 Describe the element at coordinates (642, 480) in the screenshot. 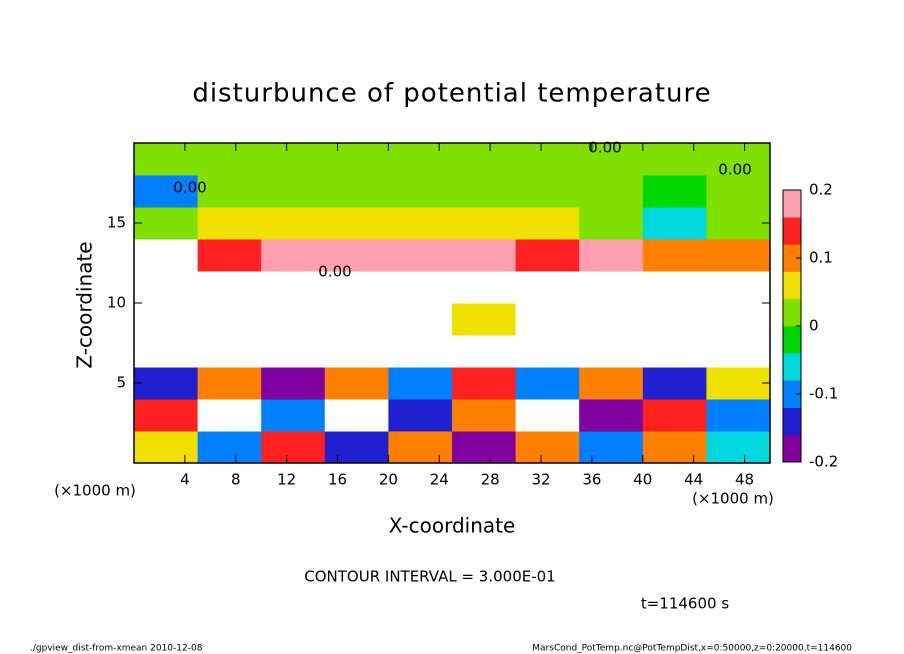

I see `x-tick-label: 40` at that location.